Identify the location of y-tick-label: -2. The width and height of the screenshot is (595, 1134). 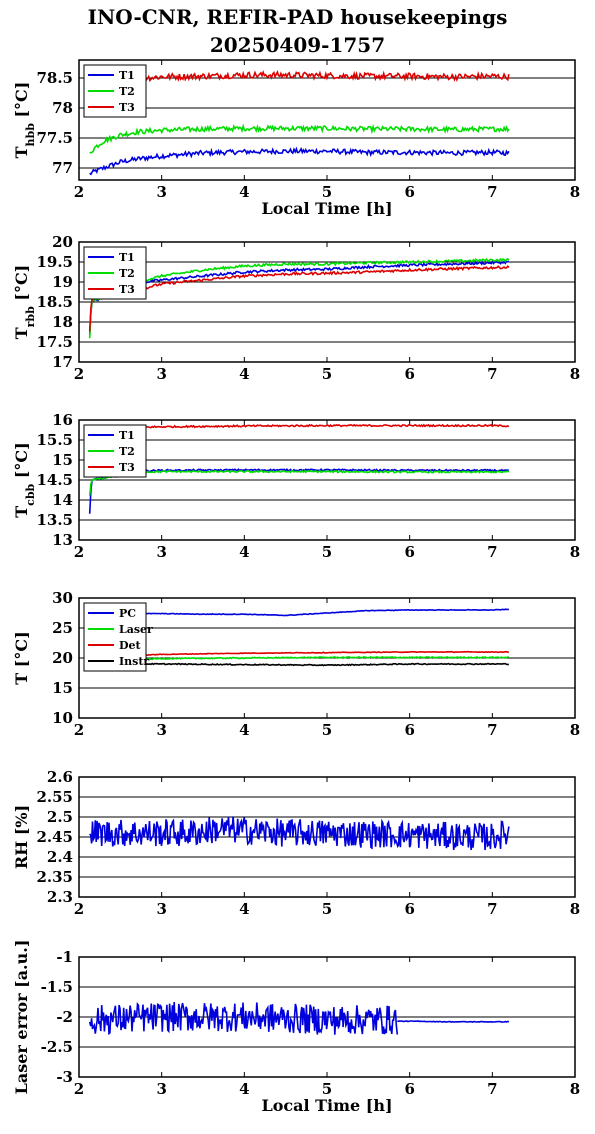
(64, 1017).